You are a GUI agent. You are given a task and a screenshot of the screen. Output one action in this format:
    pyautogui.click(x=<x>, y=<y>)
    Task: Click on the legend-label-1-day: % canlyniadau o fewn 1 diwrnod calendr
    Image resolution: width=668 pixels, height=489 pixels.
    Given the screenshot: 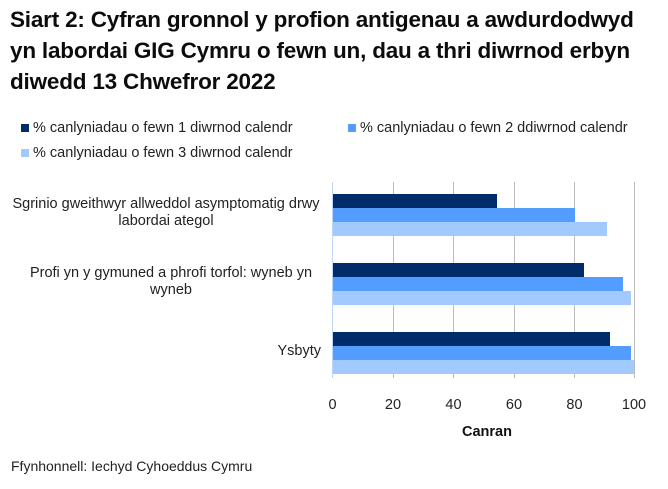 What is the action you would take?
    pyautogui.click(x=163, y=128)
    